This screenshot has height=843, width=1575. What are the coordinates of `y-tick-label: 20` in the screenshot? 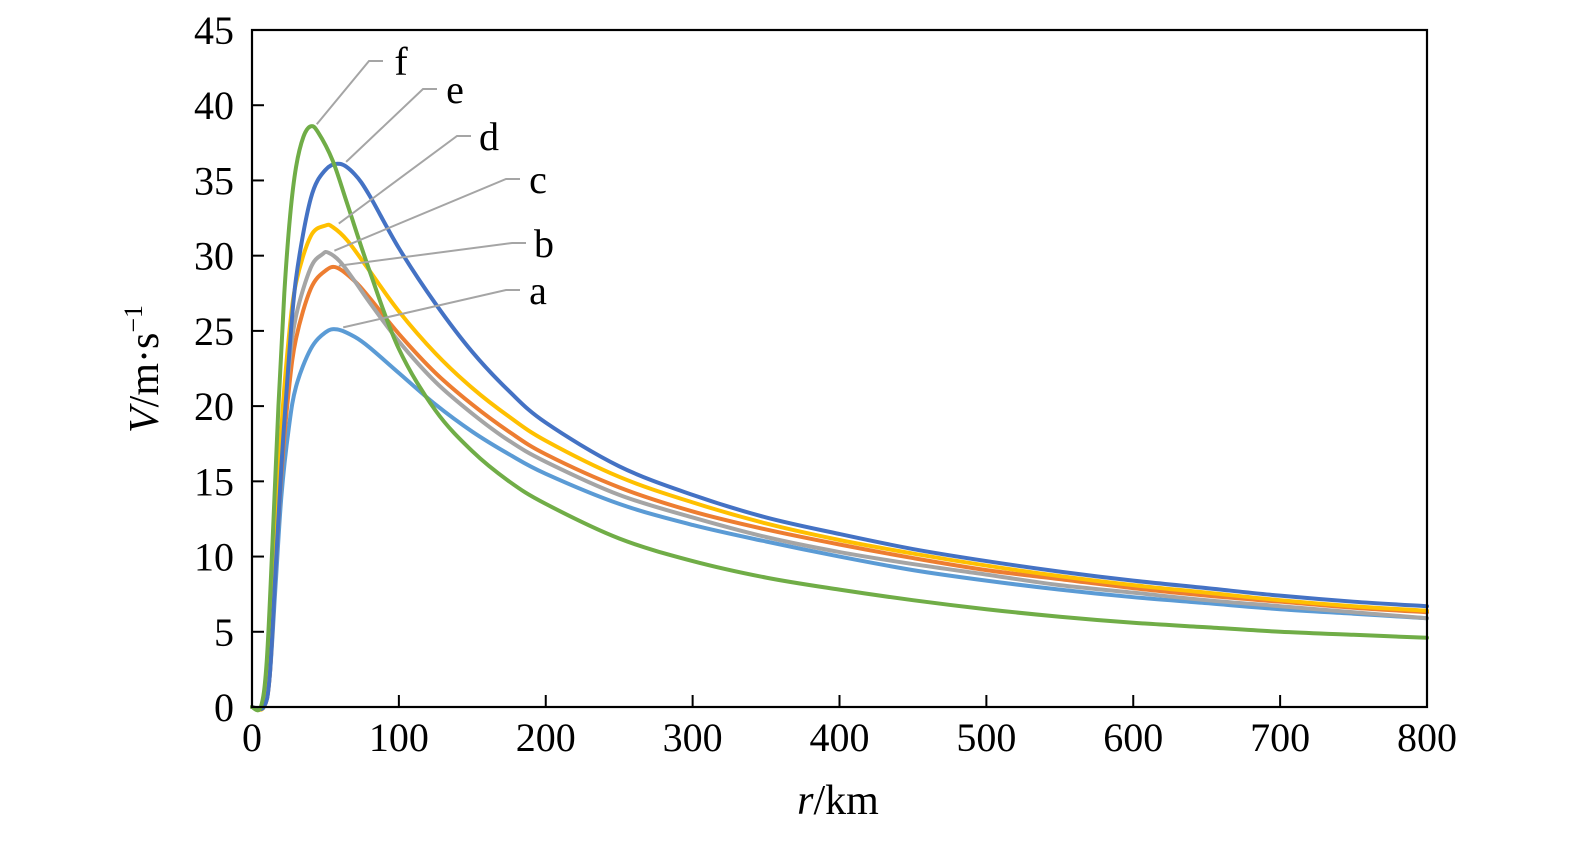 It's located at (214, 406).